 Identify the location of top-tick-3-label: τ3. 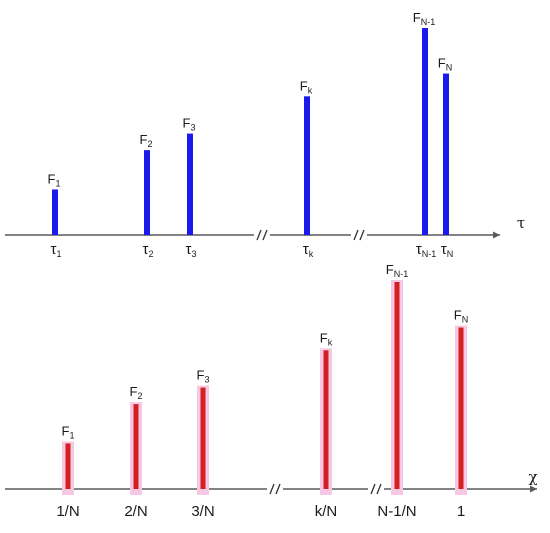
(191, 250).